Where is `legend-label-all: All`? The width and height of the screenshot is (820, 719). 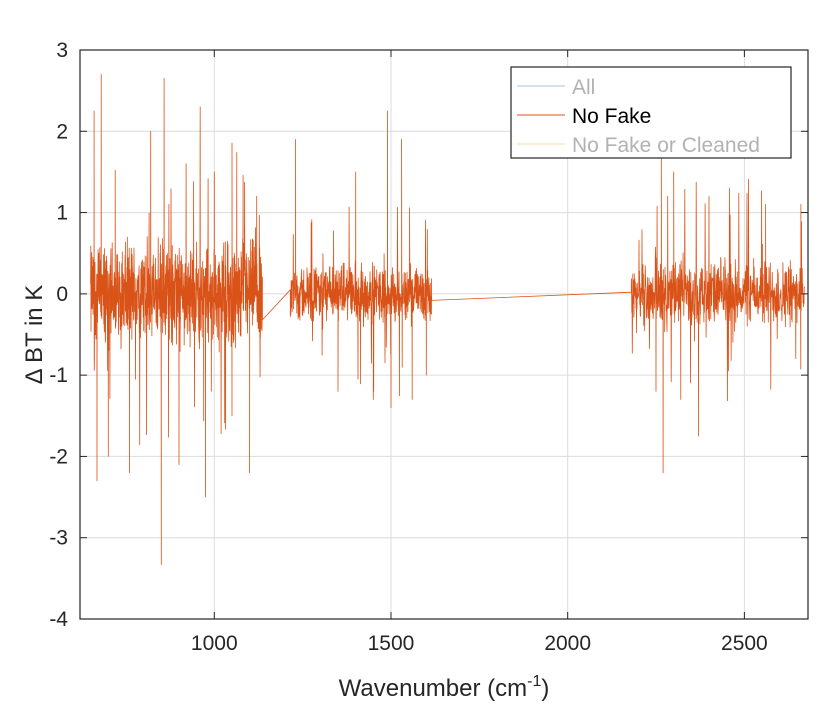
legend-label-all: All is located at coordinates (583, 87).